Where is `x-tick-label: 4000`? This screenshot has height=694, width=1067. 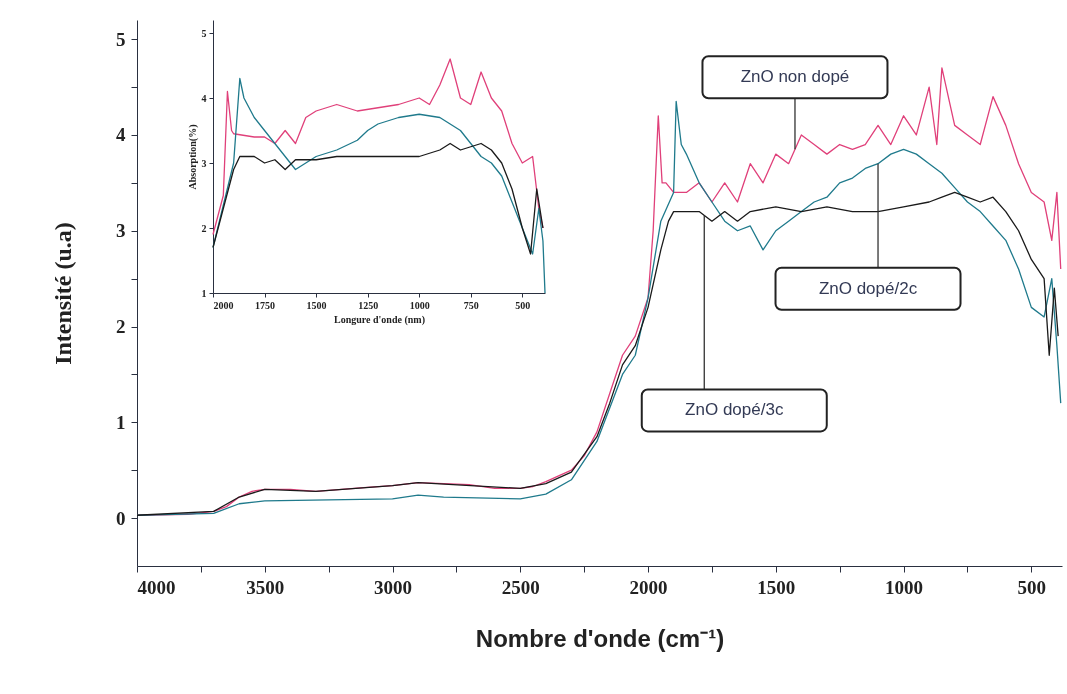 x-tick-label: 4000 is located at coordinates (156, 587).